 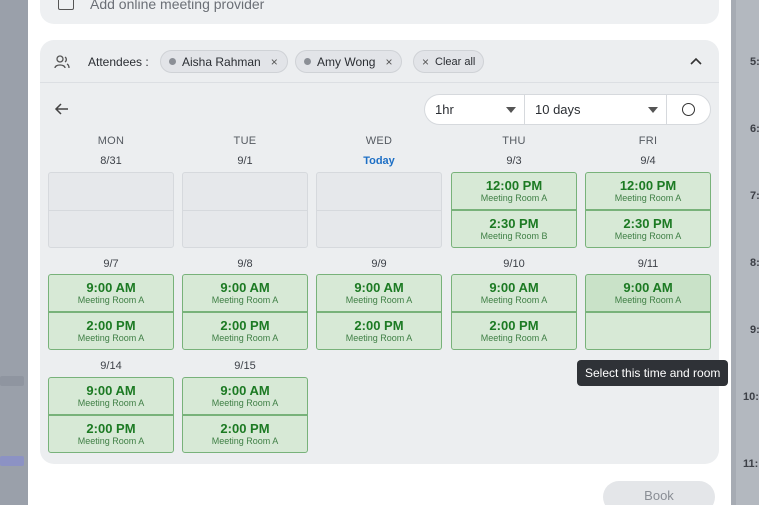 I want to click on date-label: 9/4, so click(x=648, y=161).